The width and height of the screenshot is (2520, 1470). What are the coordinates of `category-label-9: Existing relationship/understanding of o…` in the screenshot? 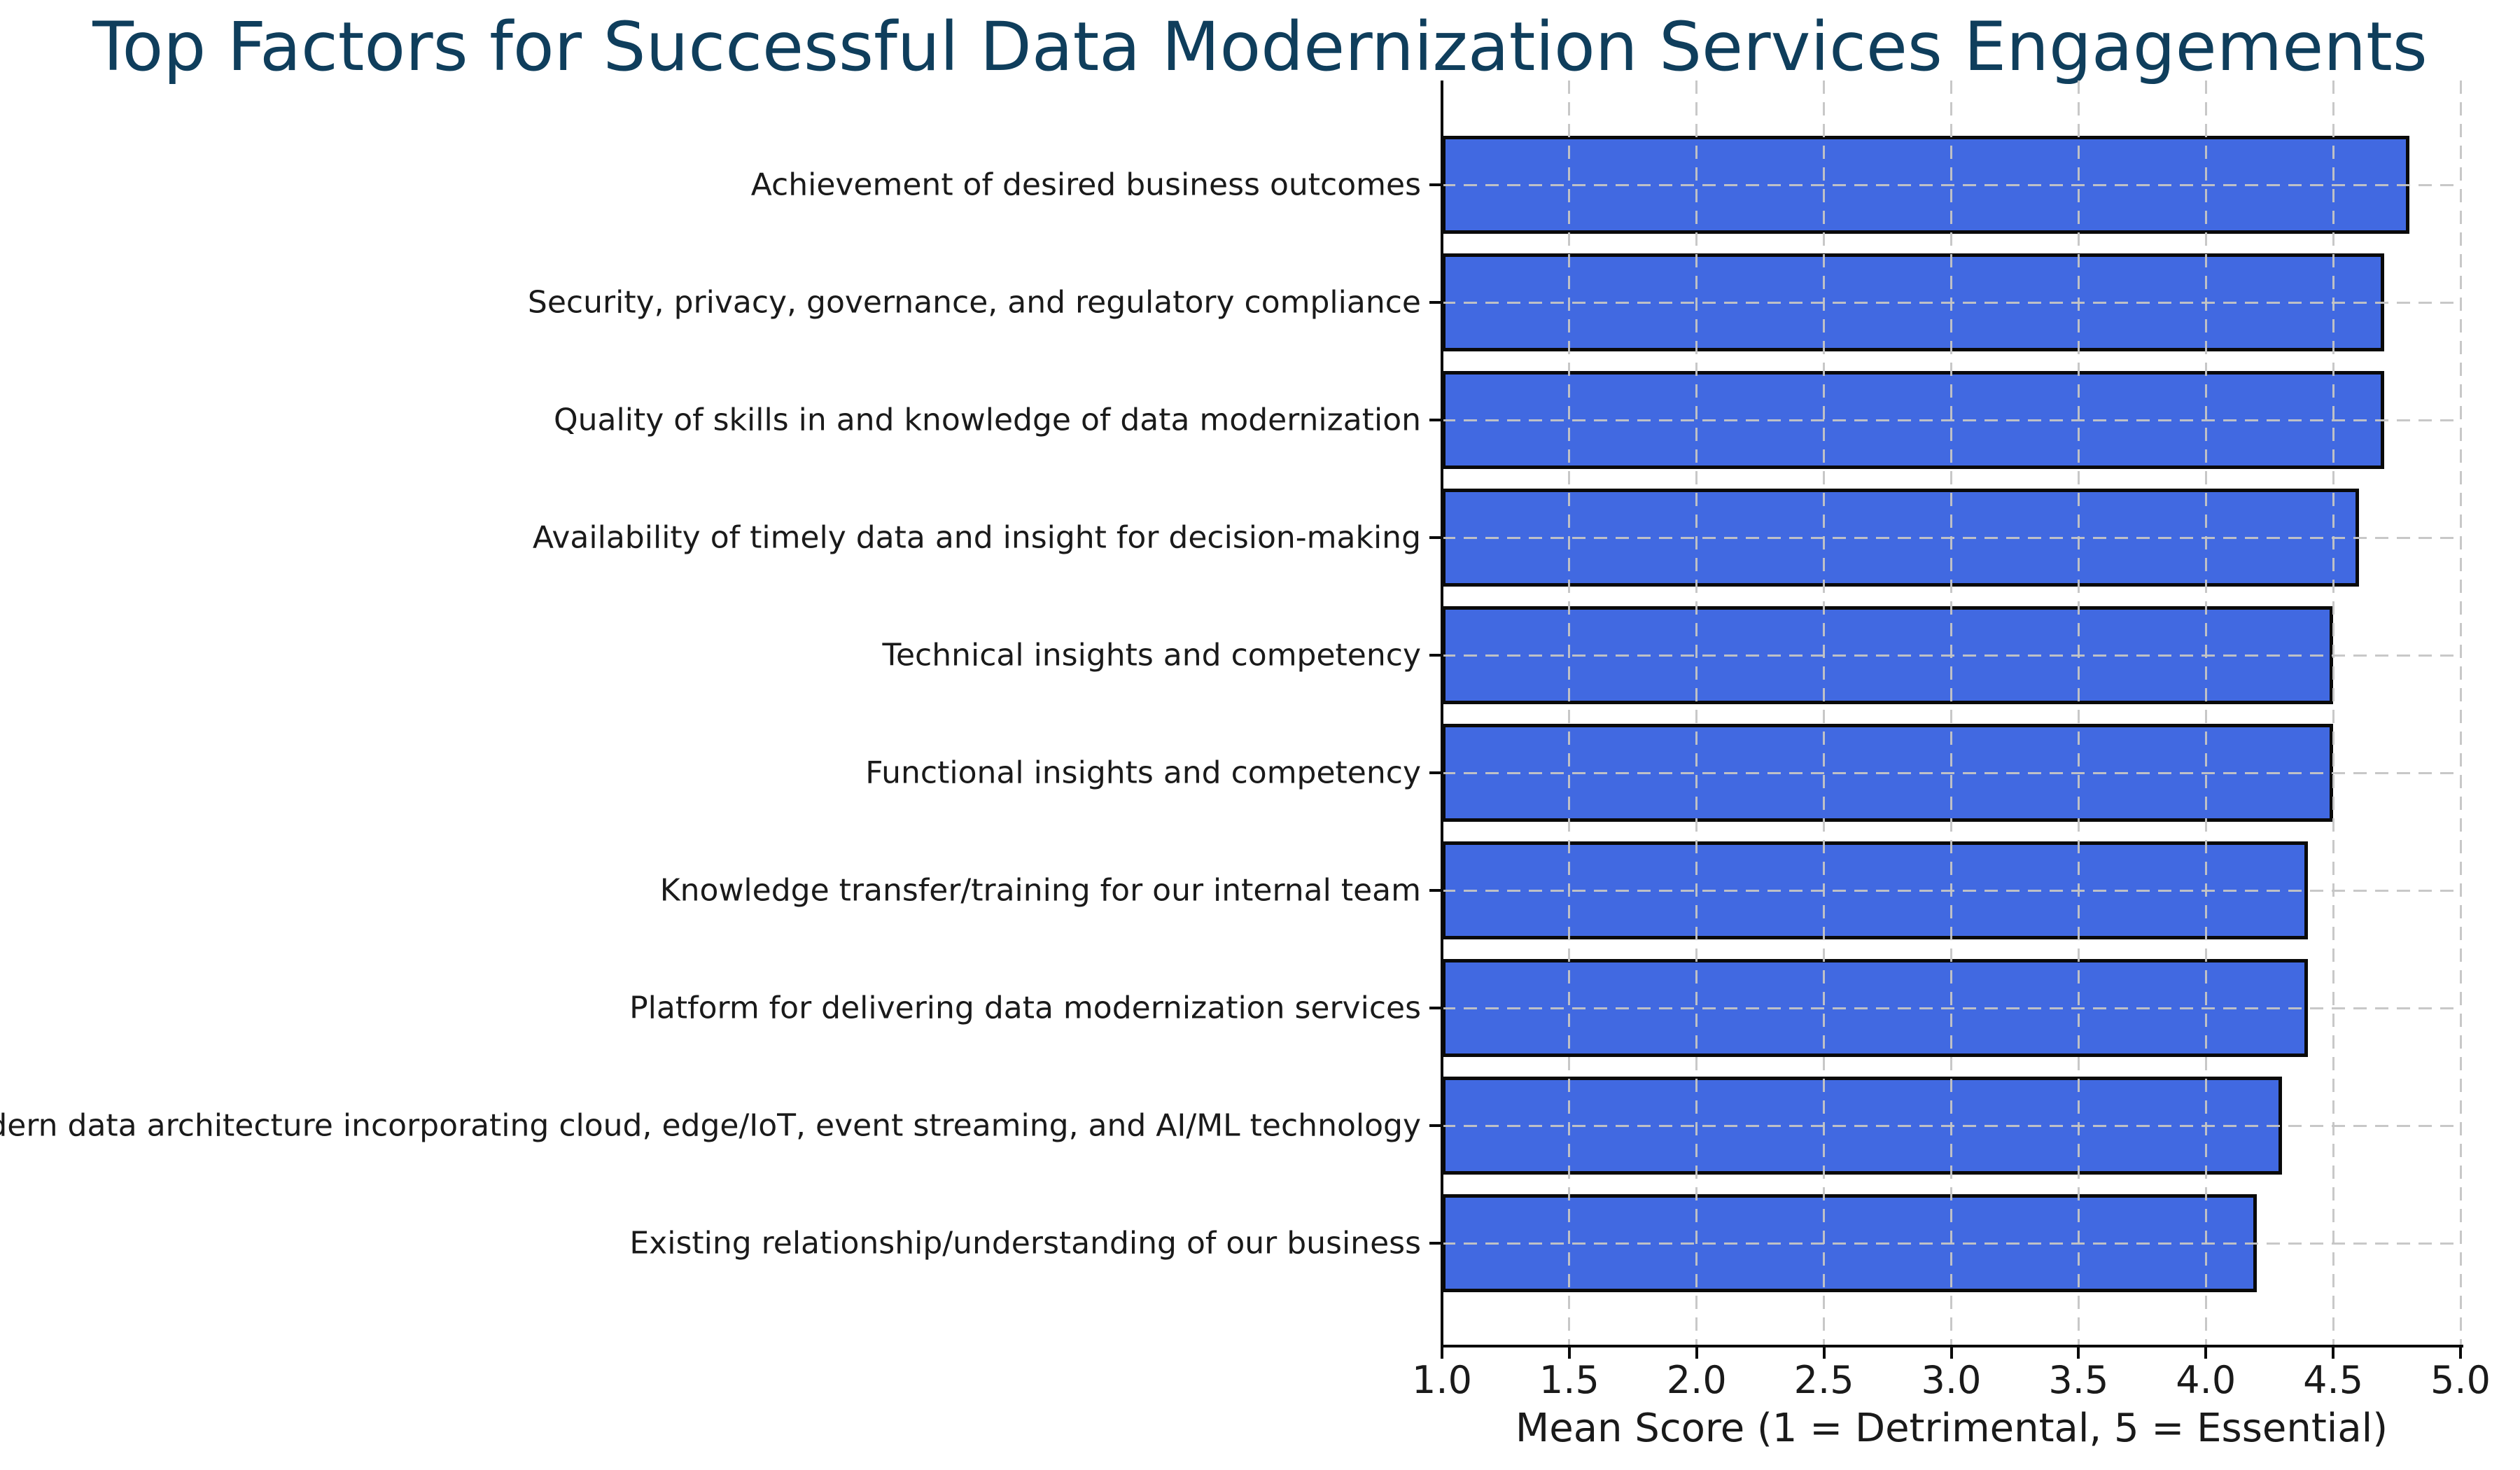 It's located at (1025, 1243).